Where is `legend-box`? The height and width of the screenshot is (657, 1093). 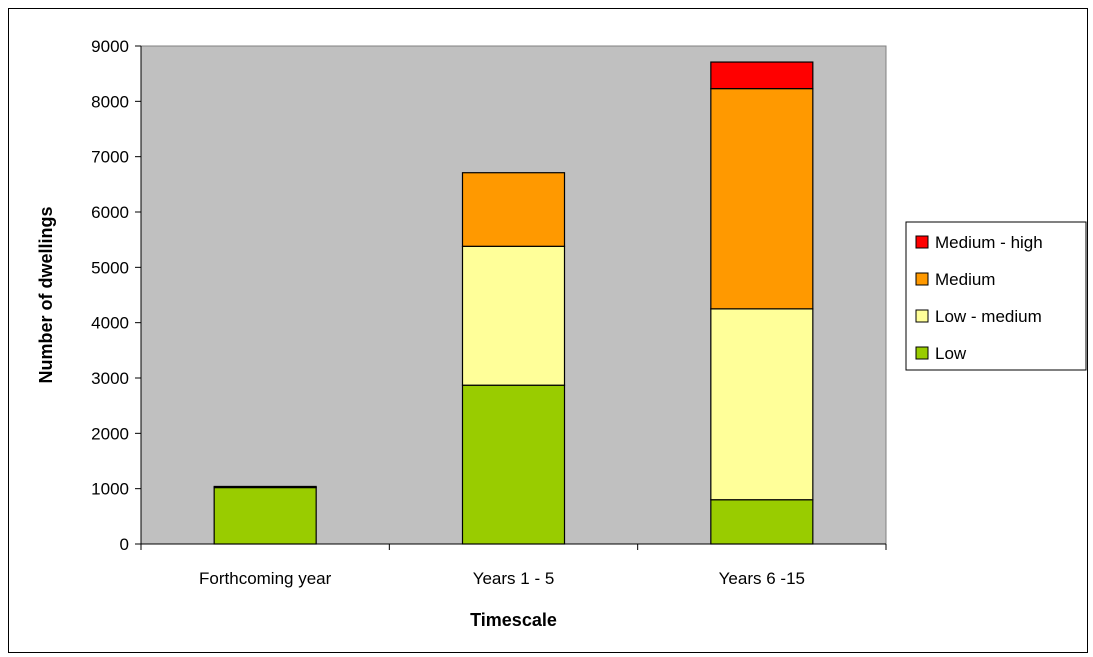
legend-box is located at coordinates (996, 296).